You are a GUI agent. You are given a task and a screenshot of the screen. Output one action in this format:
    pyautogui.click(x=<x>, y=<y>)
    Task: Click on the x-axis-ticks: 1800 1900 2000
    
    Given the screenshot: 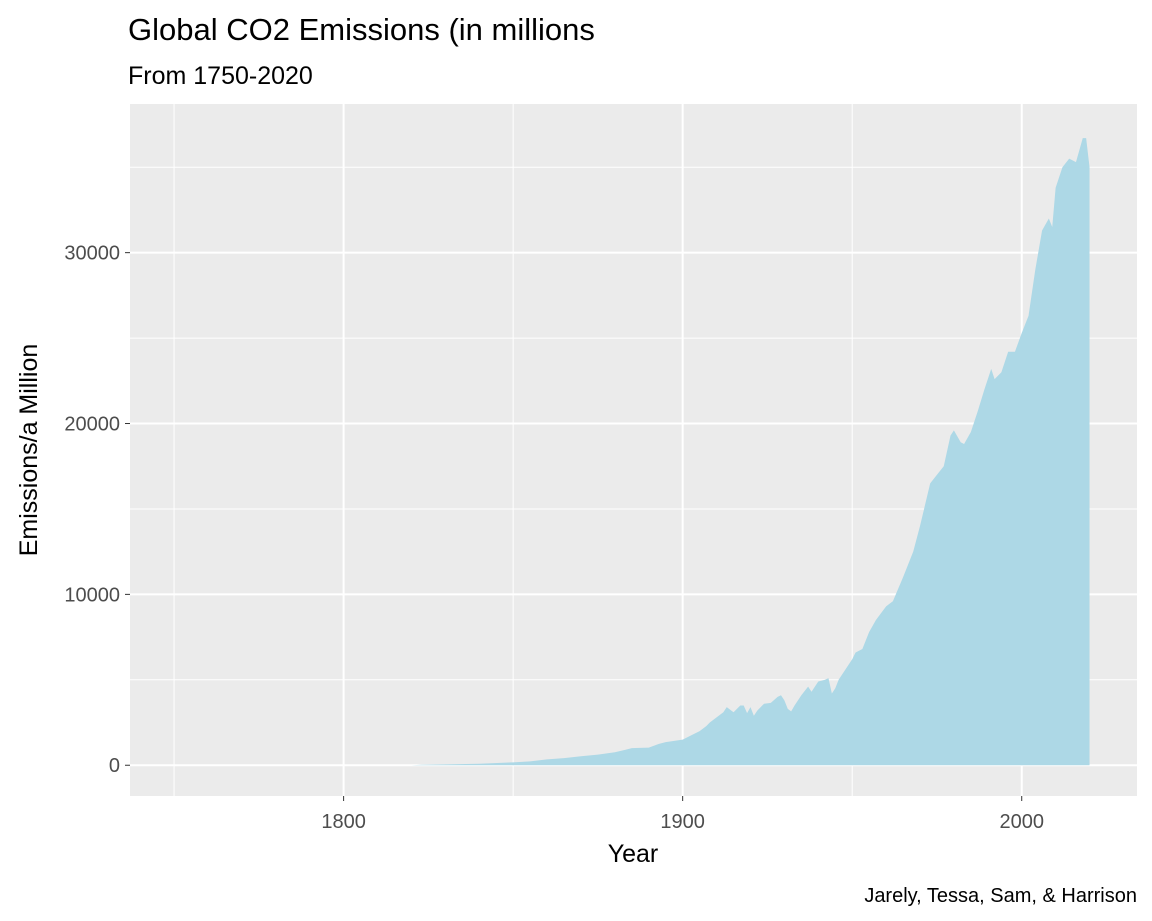 What is the action you would take?
    pyautogui.click(x=682, y=814)
    